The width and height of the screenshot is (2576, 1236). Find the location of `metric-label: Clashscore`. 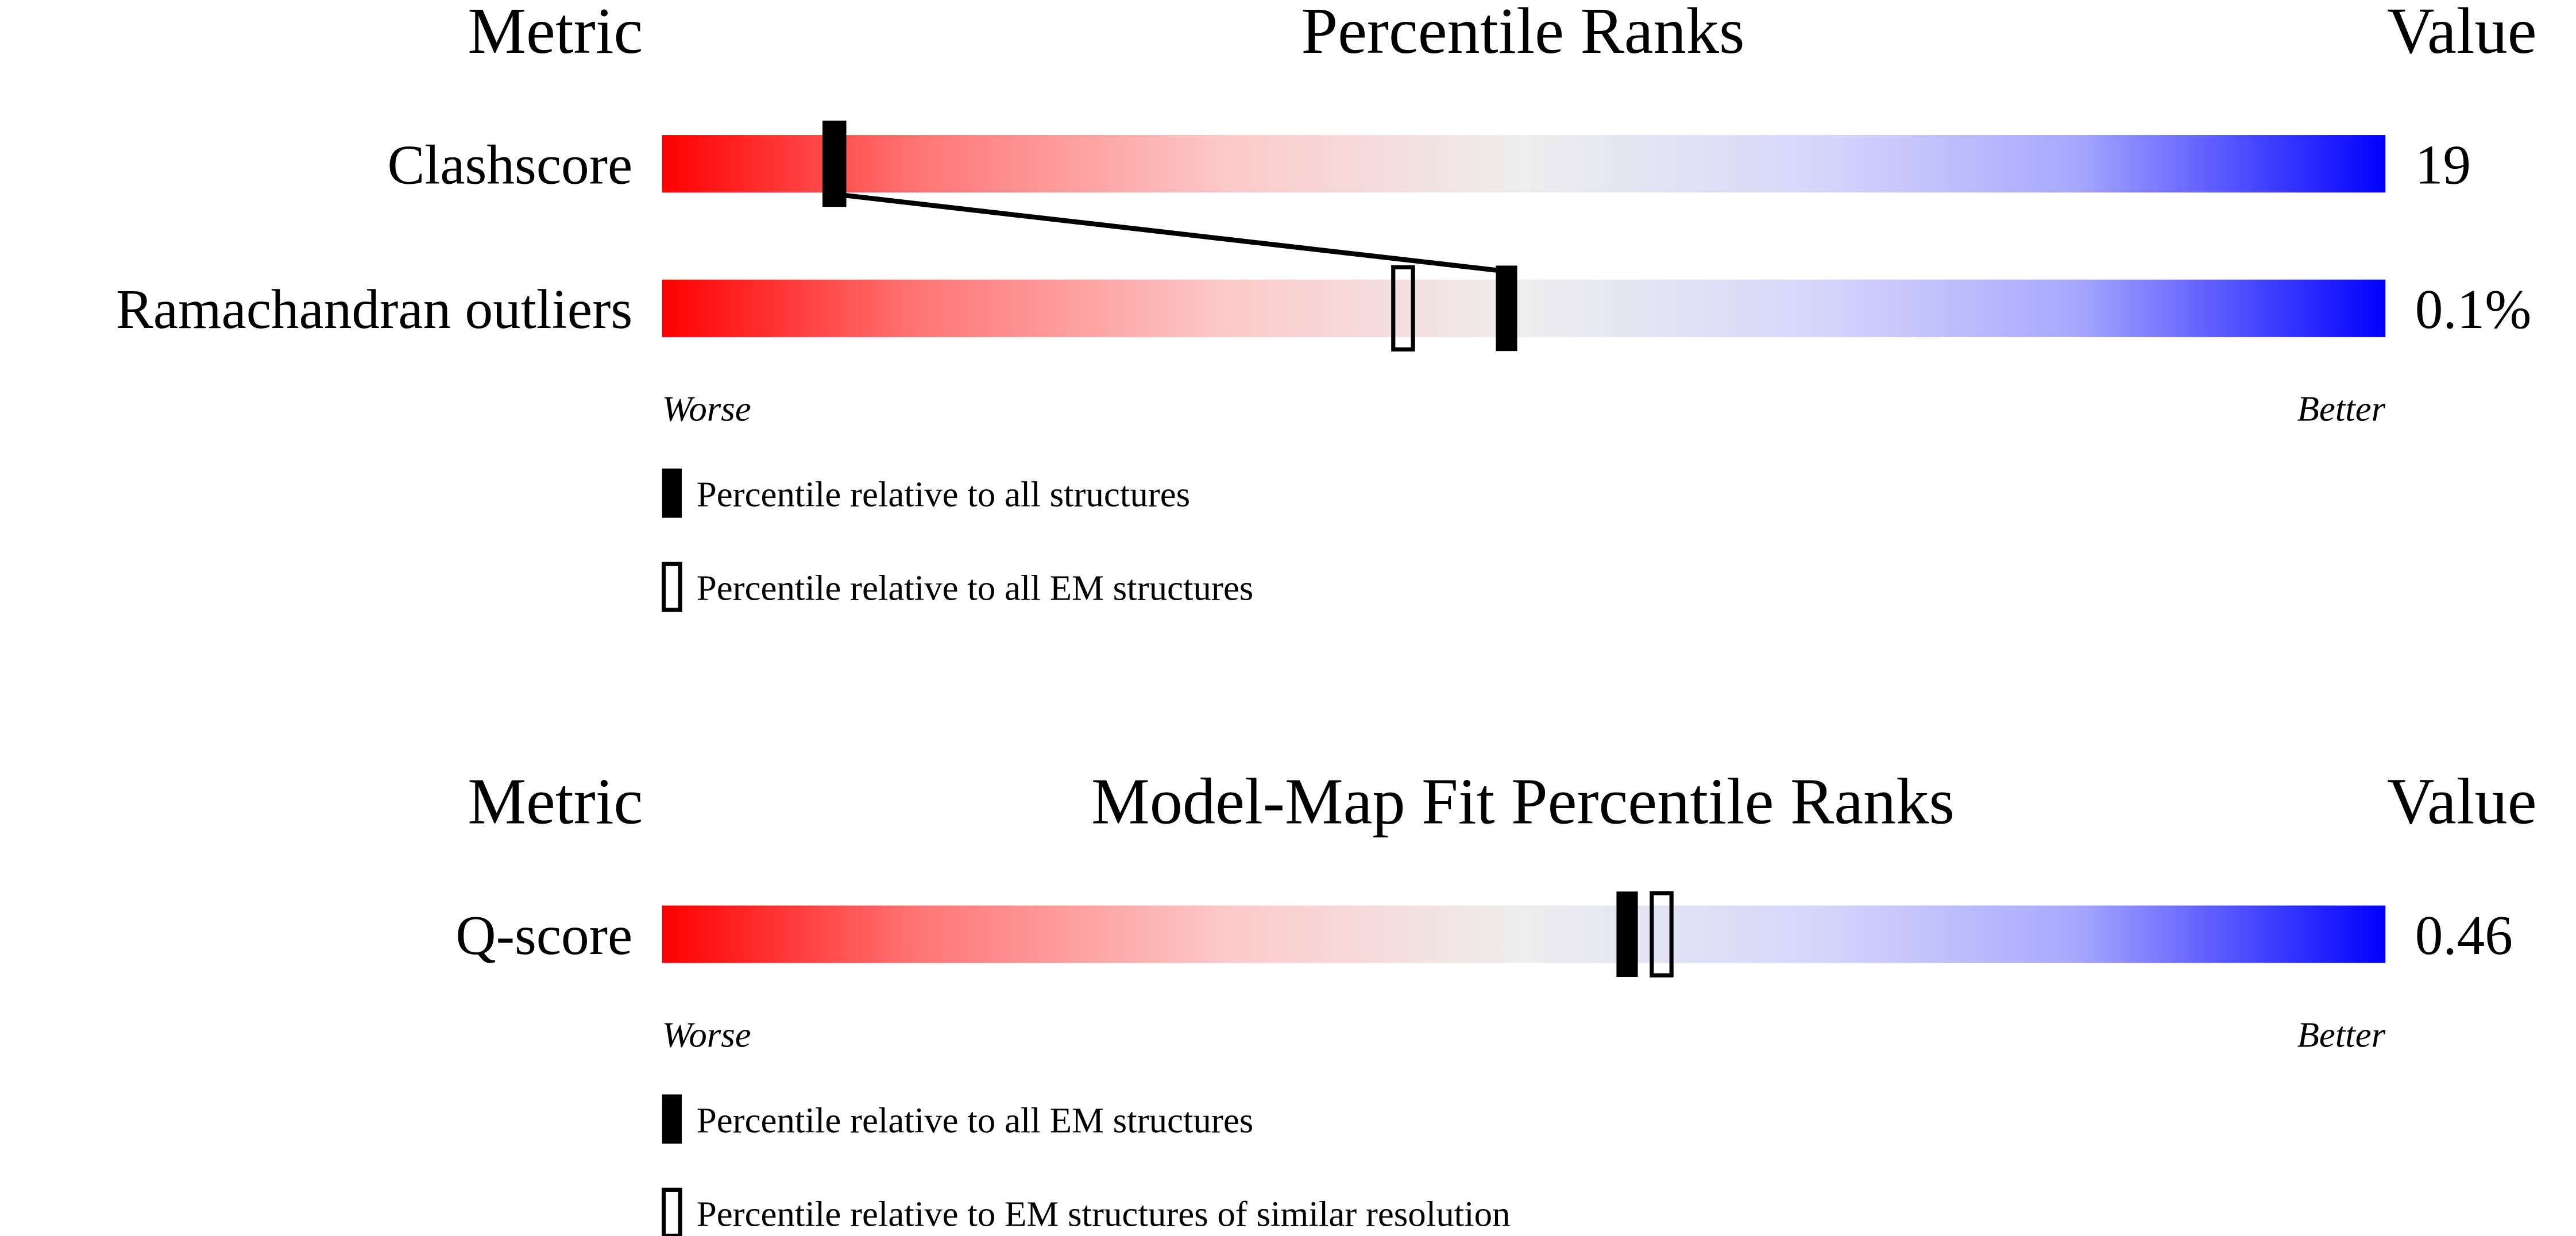

metric-label: Clashscore is located at coordinates (510, 165).